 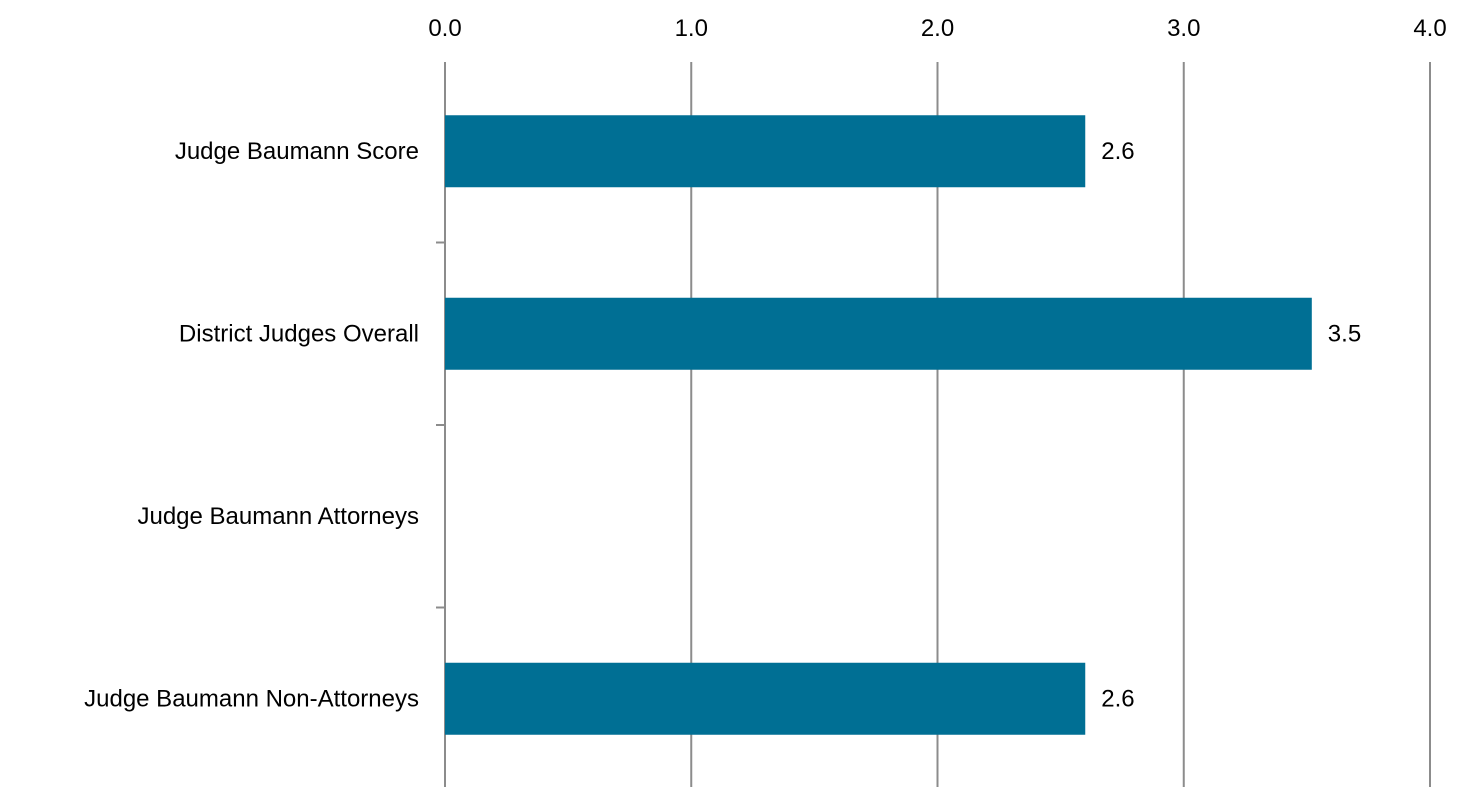 I want to click on category-label: Judge Baumann Attorneys, so click(x=278, y=516).